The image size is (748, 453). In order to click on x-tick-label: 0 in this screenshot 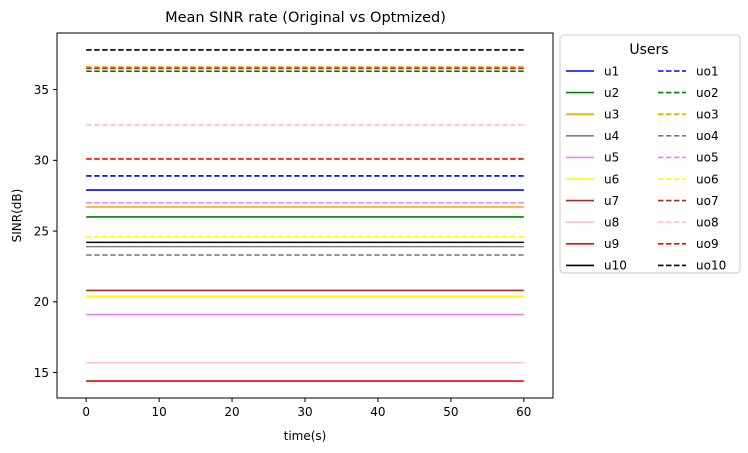, I will do `click(86, 412)`.